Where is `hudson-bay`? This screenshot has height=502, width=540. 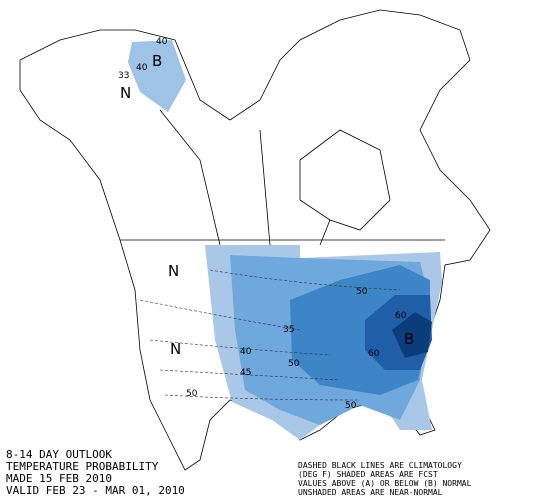
hudson-bay is located at coordinates (345, 180).